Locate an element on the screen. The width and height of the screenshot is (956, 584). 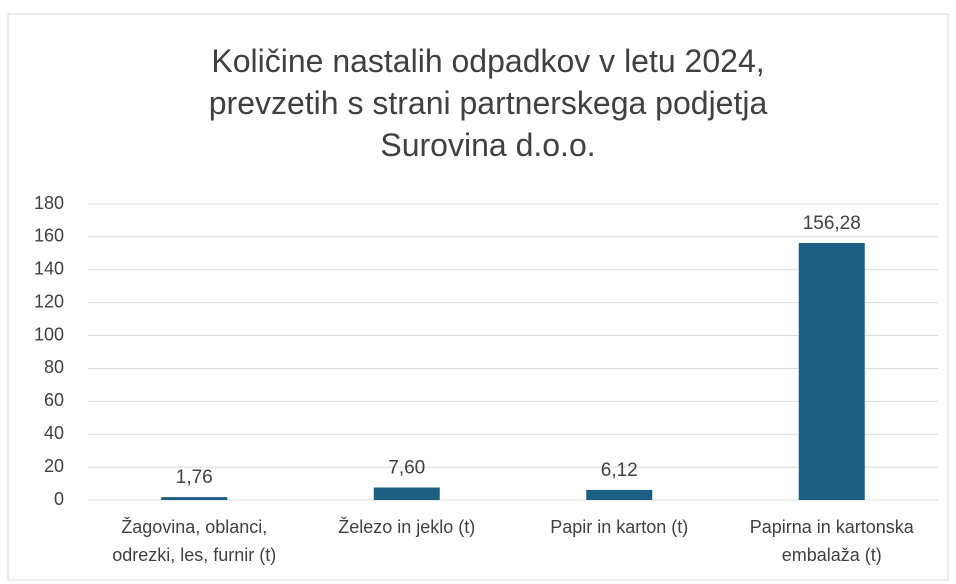
data-label: 1,76 is located at coordinates (194, 477).